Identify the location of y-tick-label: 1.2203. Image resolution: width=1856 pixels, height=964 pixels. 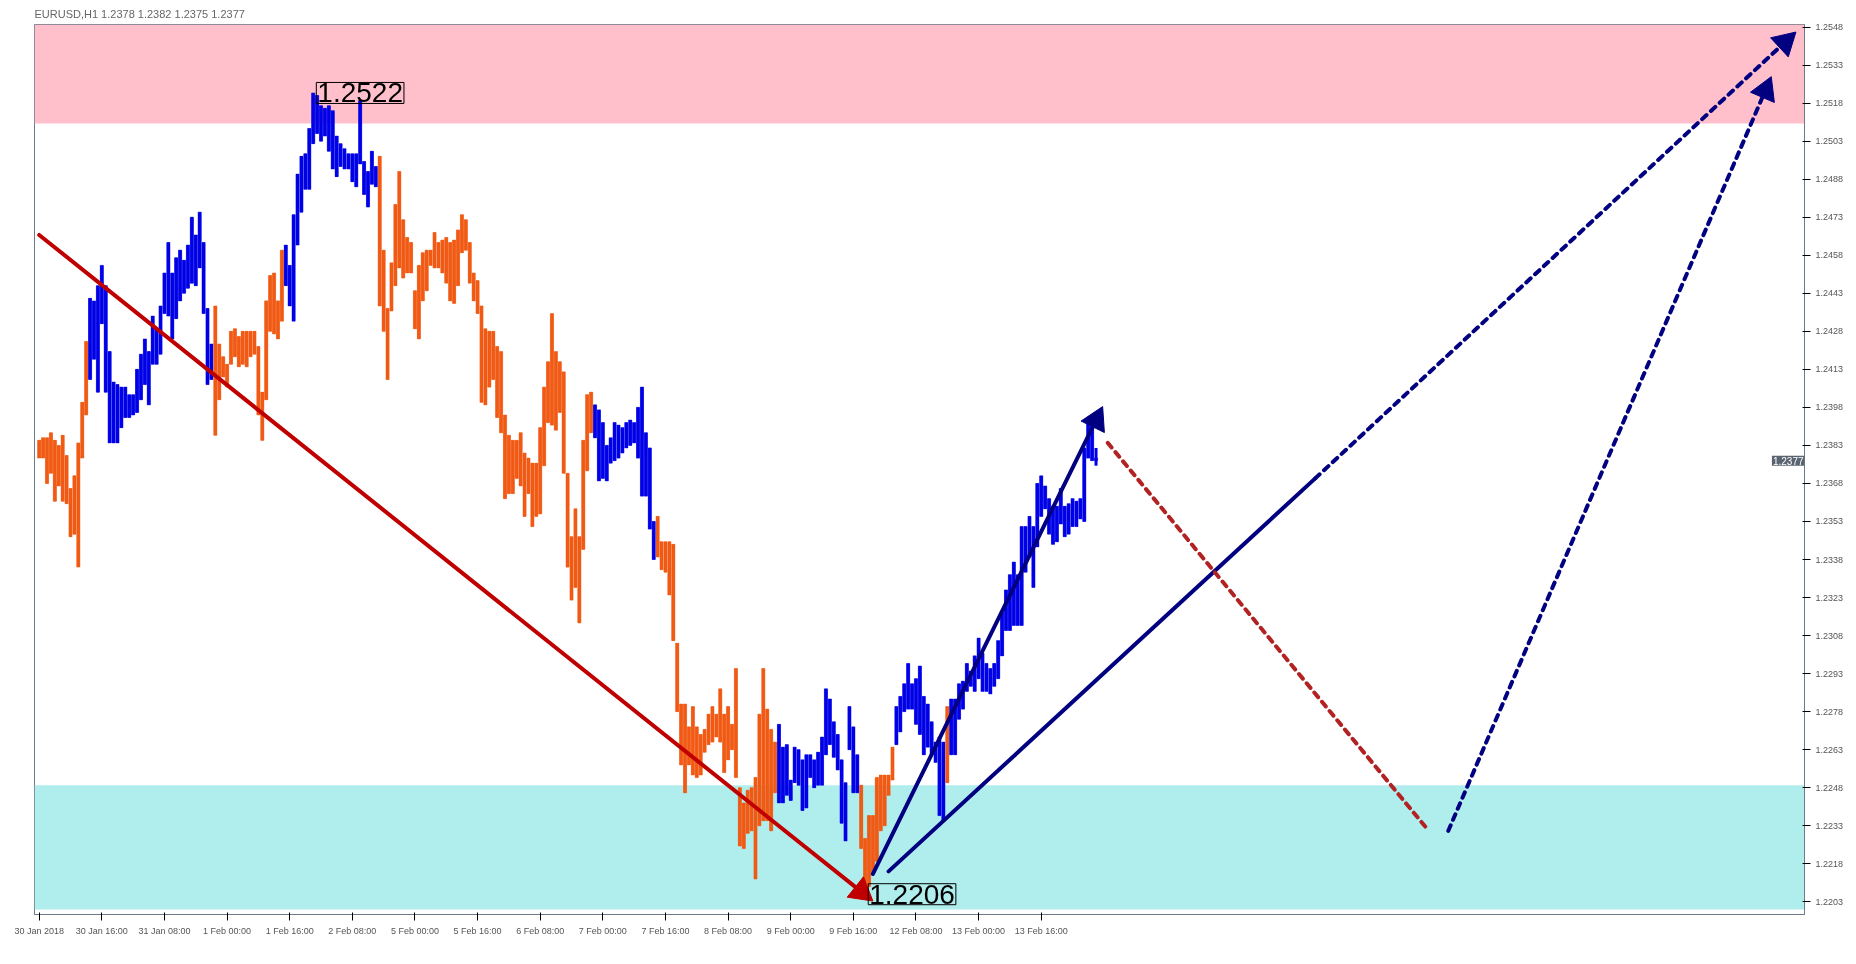
(1829, 901).